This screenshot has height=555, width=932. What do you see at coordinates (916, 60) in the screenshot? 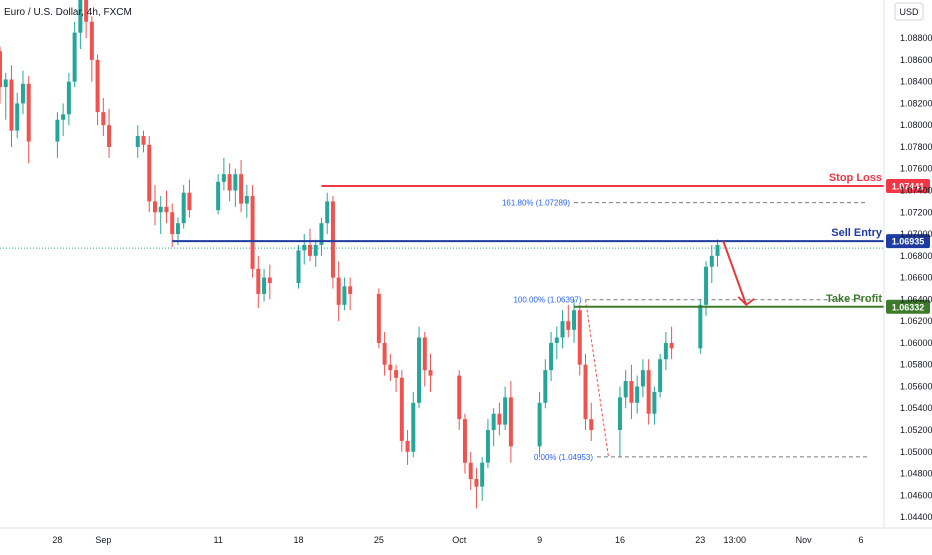
I see `y-tick-1: 1.08600` at bounding box center [916, 60].